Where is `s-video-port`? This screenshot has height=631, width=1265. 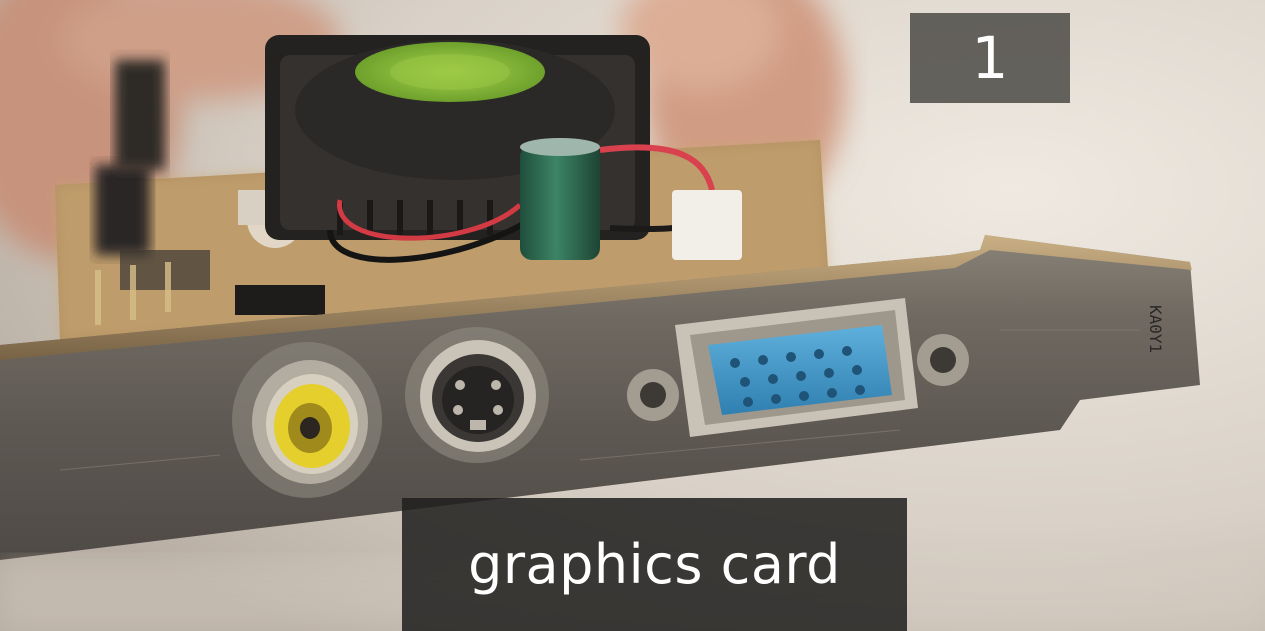
s-video-port is located at coordinates (477, 395).